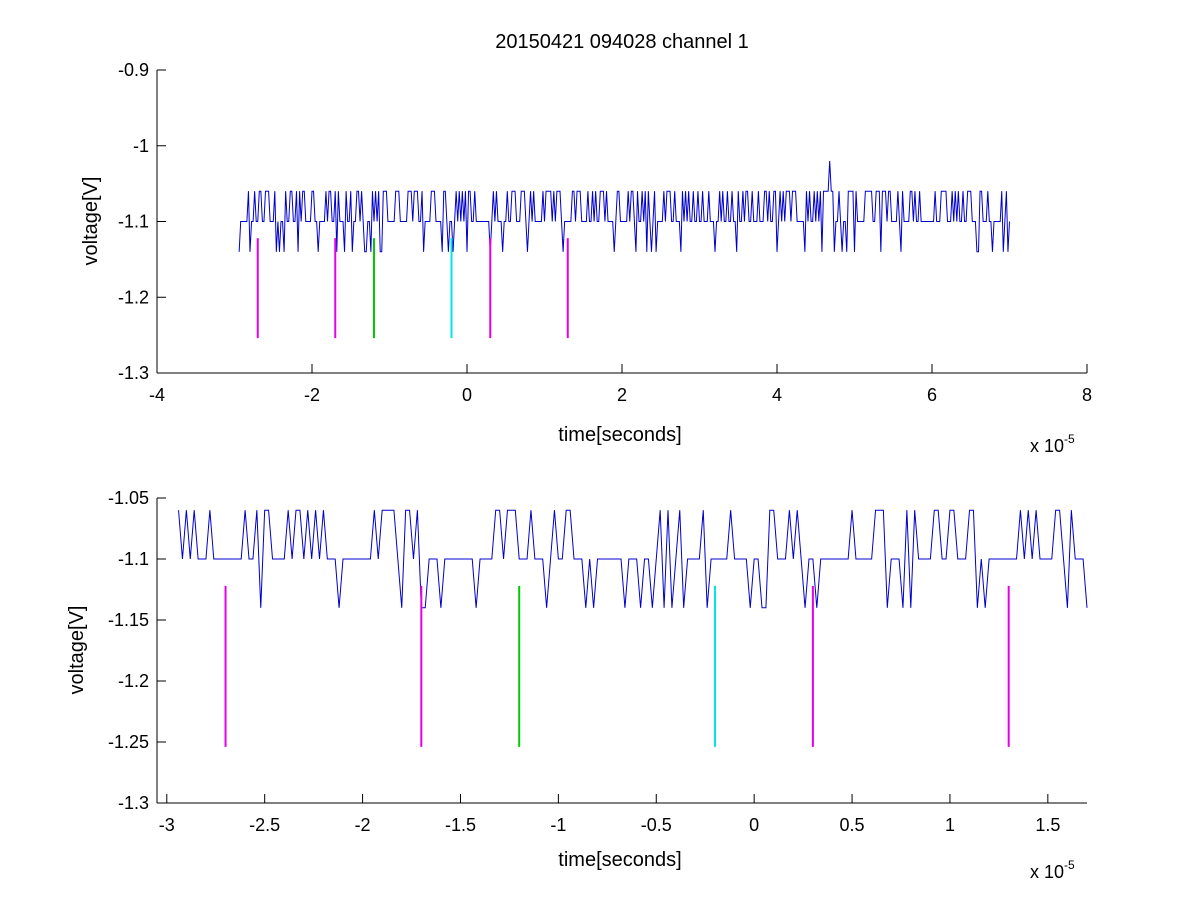 Image resolution: width=1200 pixels, height=901 pixels. What do you see at coordinates (622, 42) in the screenshot?
I see `top-subplot-title: 20150421 094028 channel 1` at bounding box center [622, 42].